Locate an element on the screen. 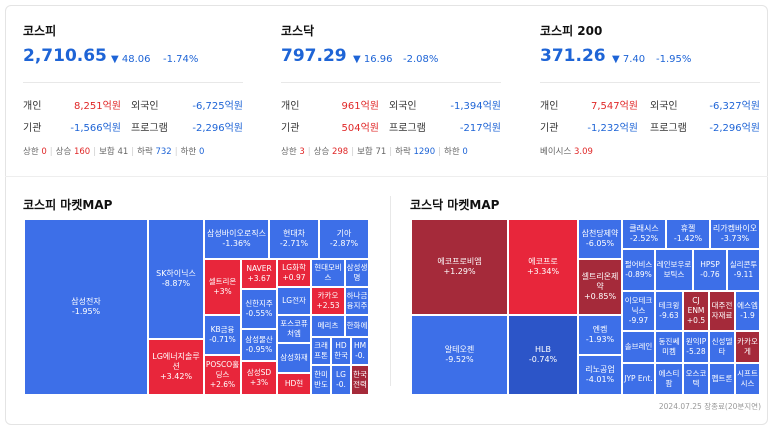  treemap-cell: 테크윙 -9.63 is located at coordinates (669, 311).